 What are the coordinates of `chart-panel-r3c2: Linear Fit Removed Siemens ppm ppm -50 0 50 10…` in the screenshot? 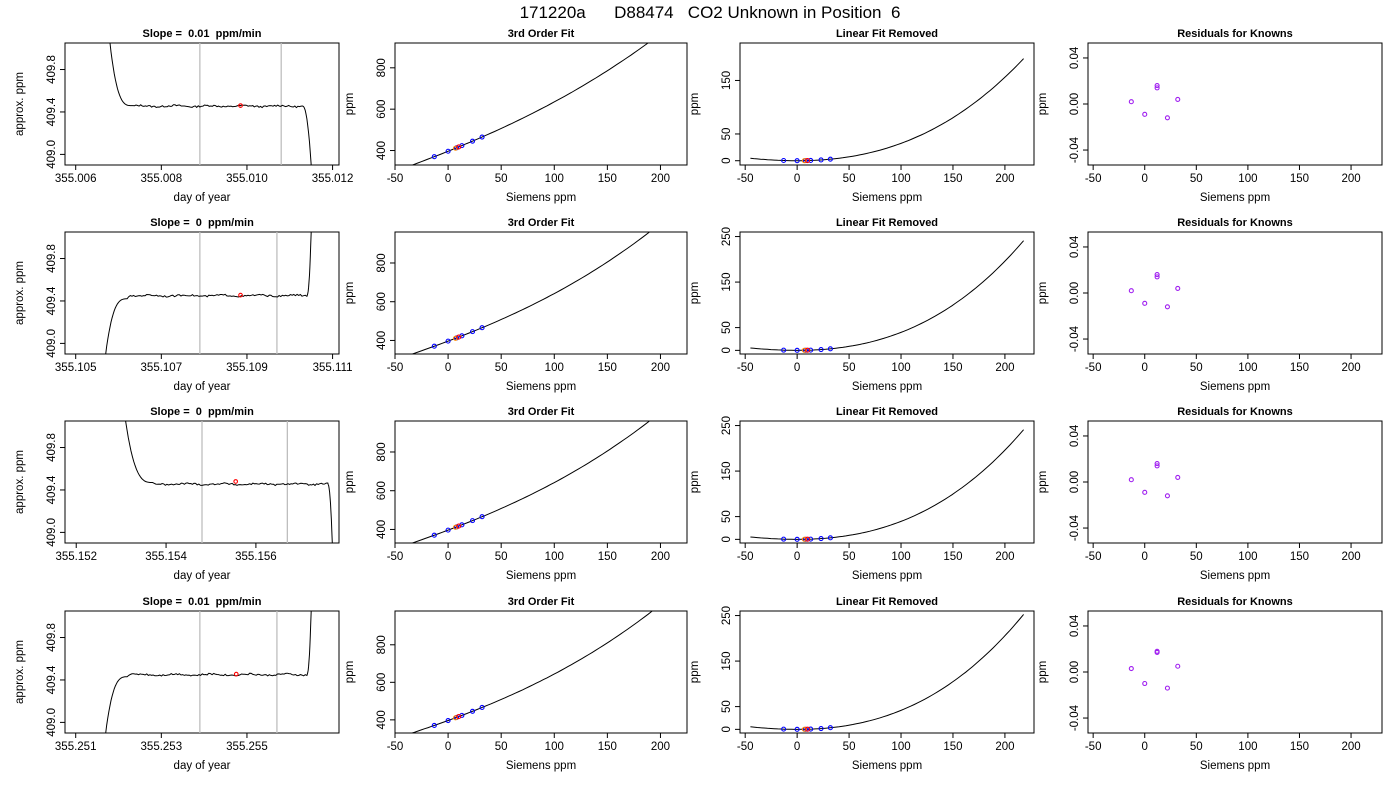 It's located at (862, 684).